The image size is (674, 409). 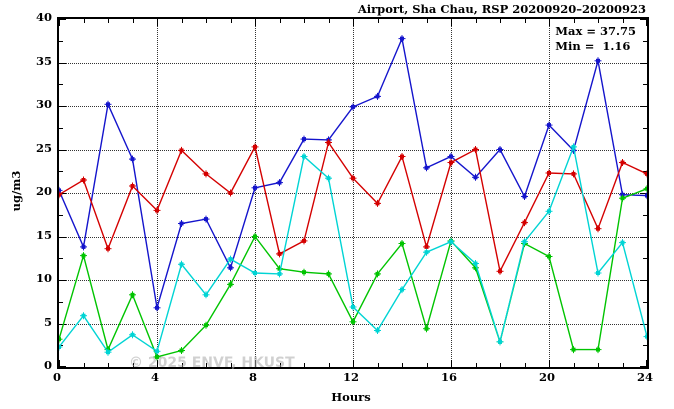 What do you see at coordinates (47, 321) in the screenshot?
I see `y-tick-label: 5` at bounding box center [47, 321].